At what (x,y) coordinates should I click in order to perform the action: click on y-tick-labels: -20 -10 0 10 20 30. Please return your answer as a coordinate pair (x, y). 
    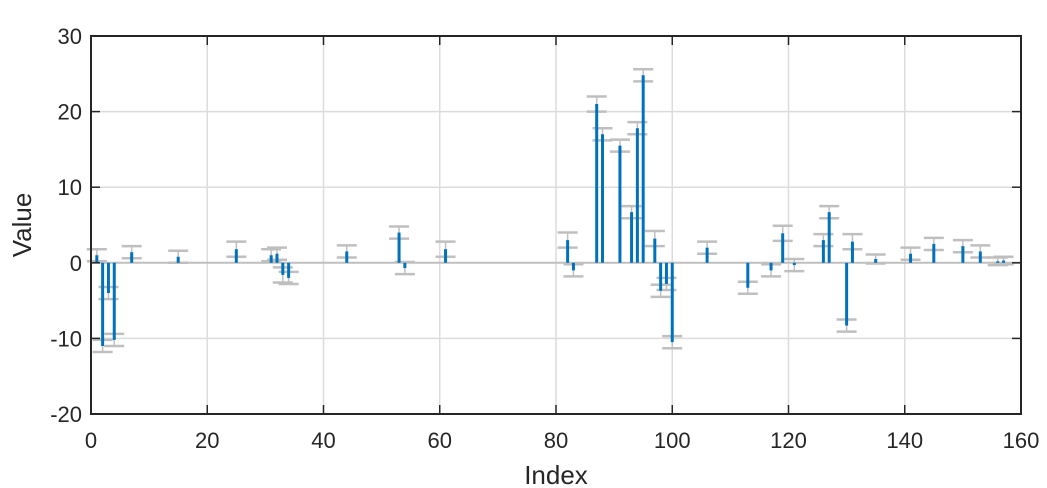
    Looking at the image, I should click on (66, 225).